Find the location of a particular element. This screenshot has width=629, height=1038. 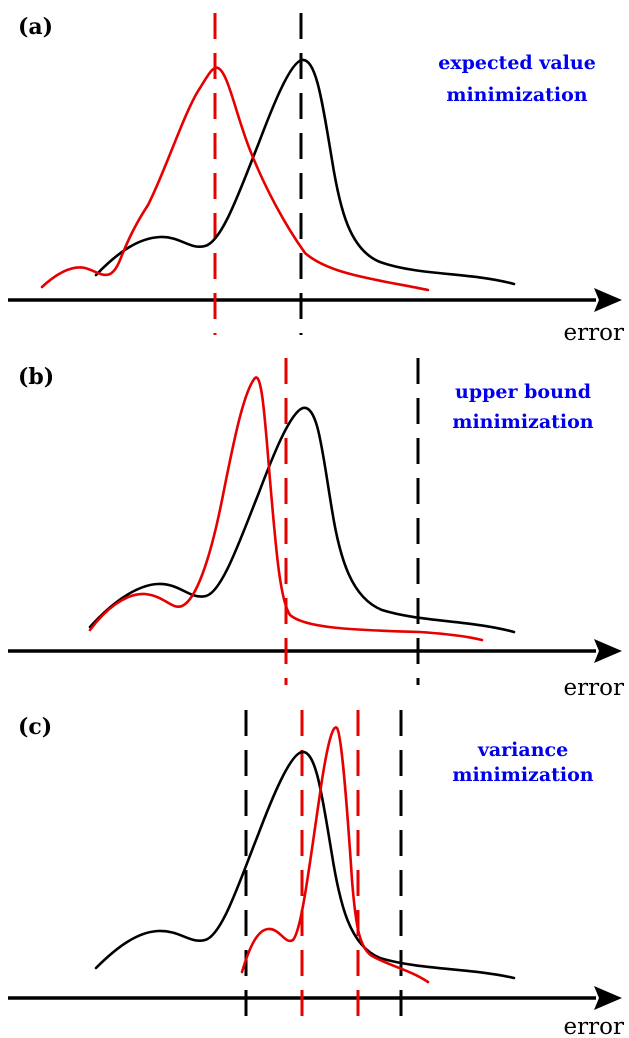

panel-c-label: (c) is located at coordinates (35, 727).